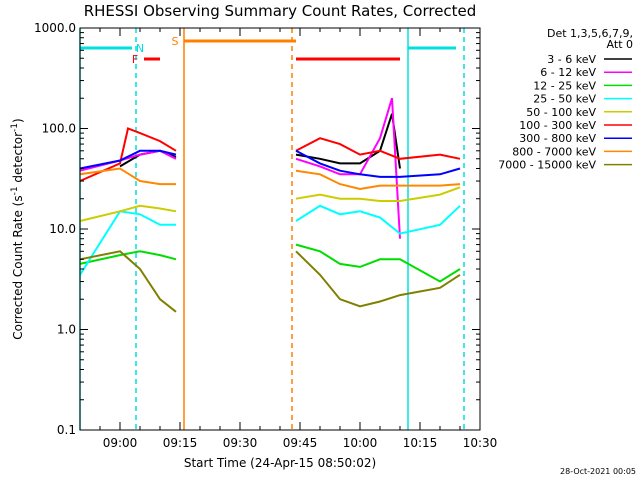 The image size is (640, 480). Describe the element at coordinates (66, 430) in the screenshot. I see `y-tick-label: 0.1` at that location.